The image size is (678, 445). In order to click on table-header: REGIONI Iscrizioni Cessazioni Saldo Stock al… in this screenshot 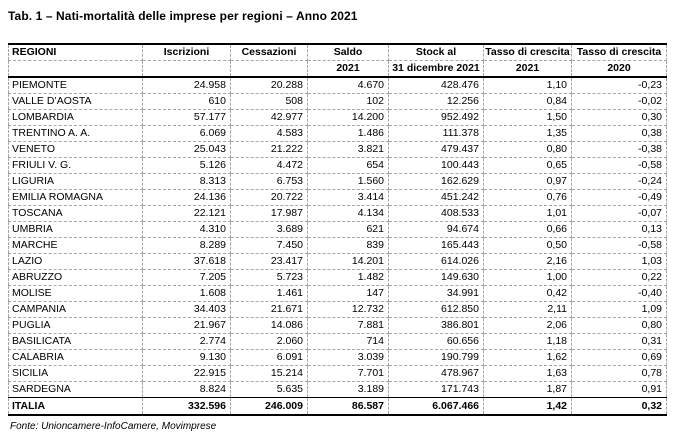, I will do `click(337, 61)`.